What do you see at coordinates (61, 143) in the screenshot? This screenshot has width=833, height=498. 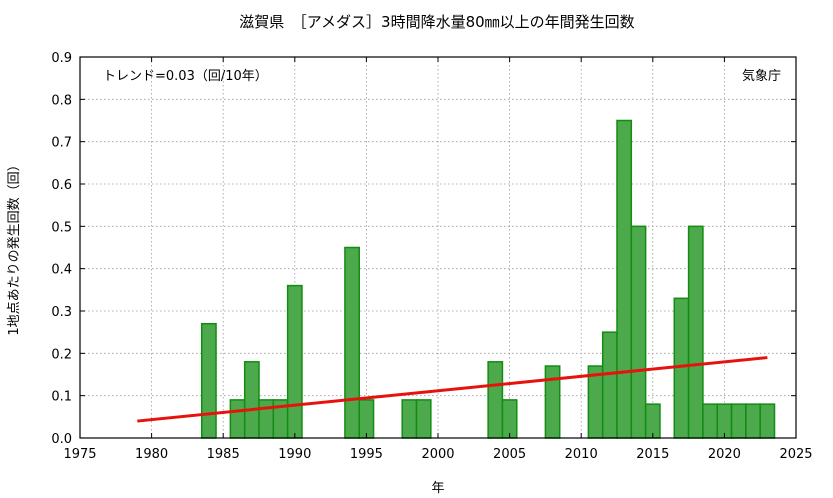 I see `y-tick-label: 0.7` at bounding box center [61, 143].